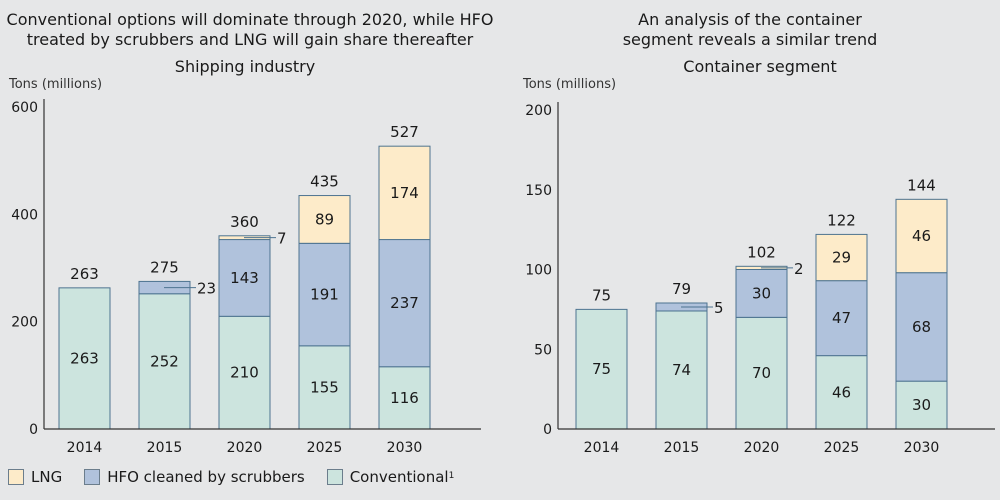 The image size is (1000, 500). Describe the element at coordinates (56, 84) in the screenshot. I see `y-axis-label-shipping: Tons (millions)` at that location.